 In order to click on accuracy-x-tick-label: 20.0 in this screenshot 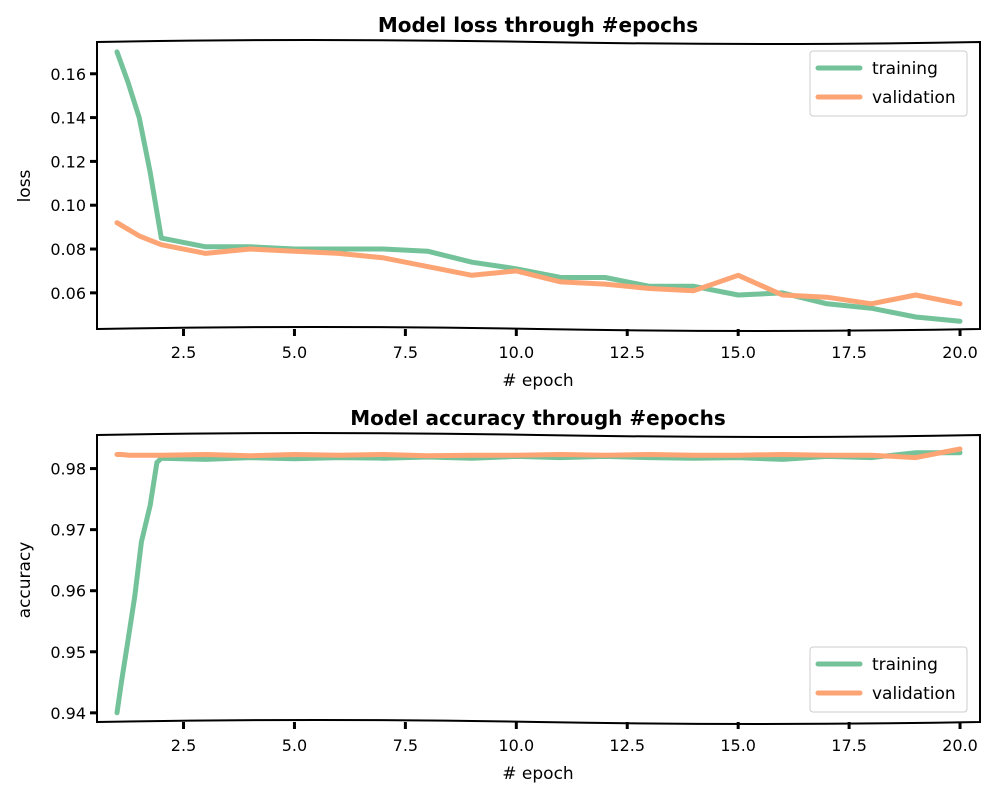, I will do `click(960, 745)`.